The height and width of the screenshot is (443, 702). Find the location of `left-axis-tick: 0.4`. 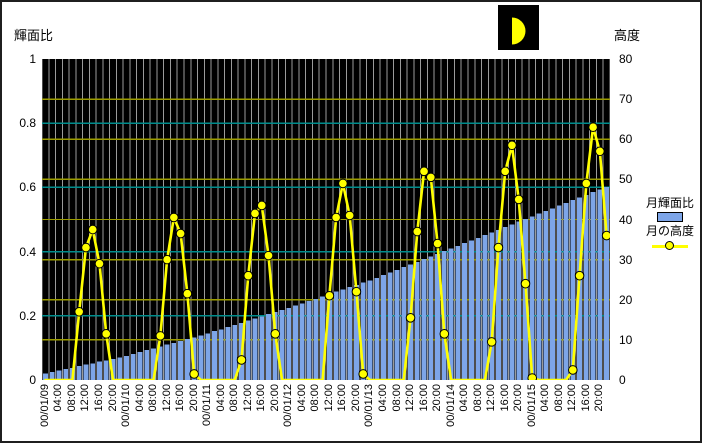

left-axis-tick: 0.4 is located at coordinates (27, 251).